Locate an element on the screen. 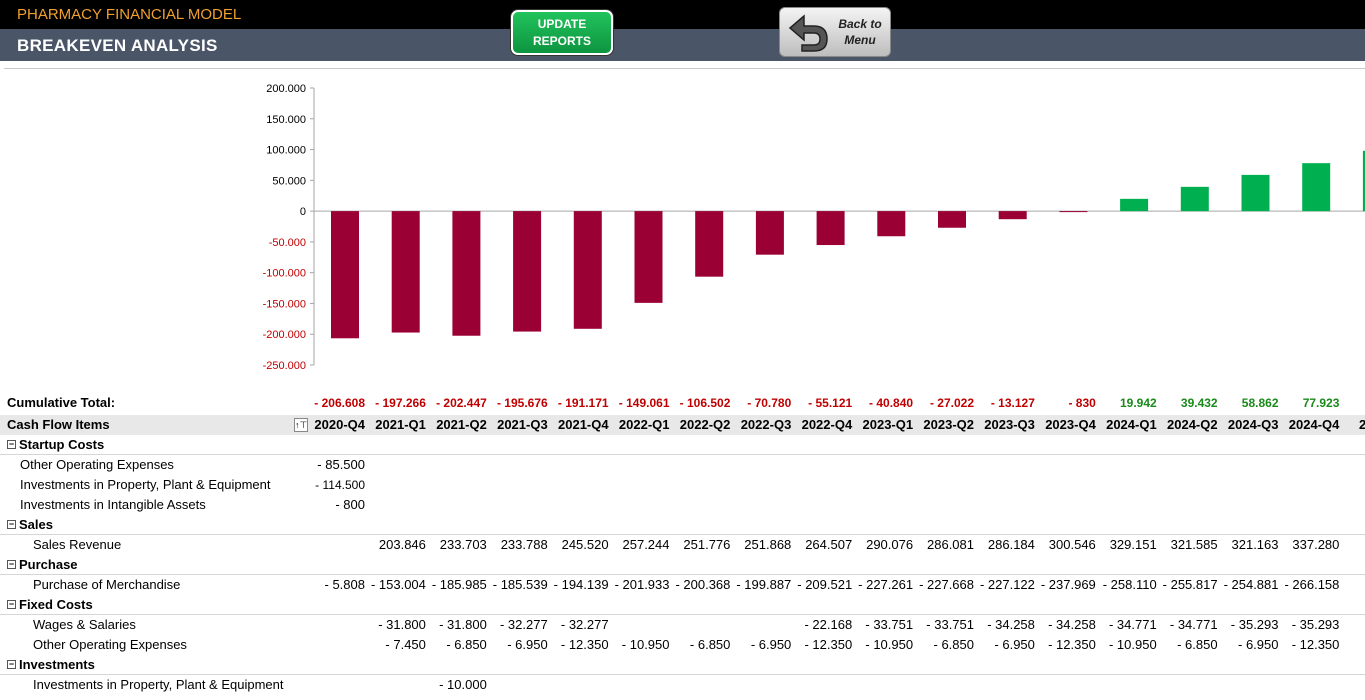  bar-2021-Q1 is located at coordinates (405, 272).